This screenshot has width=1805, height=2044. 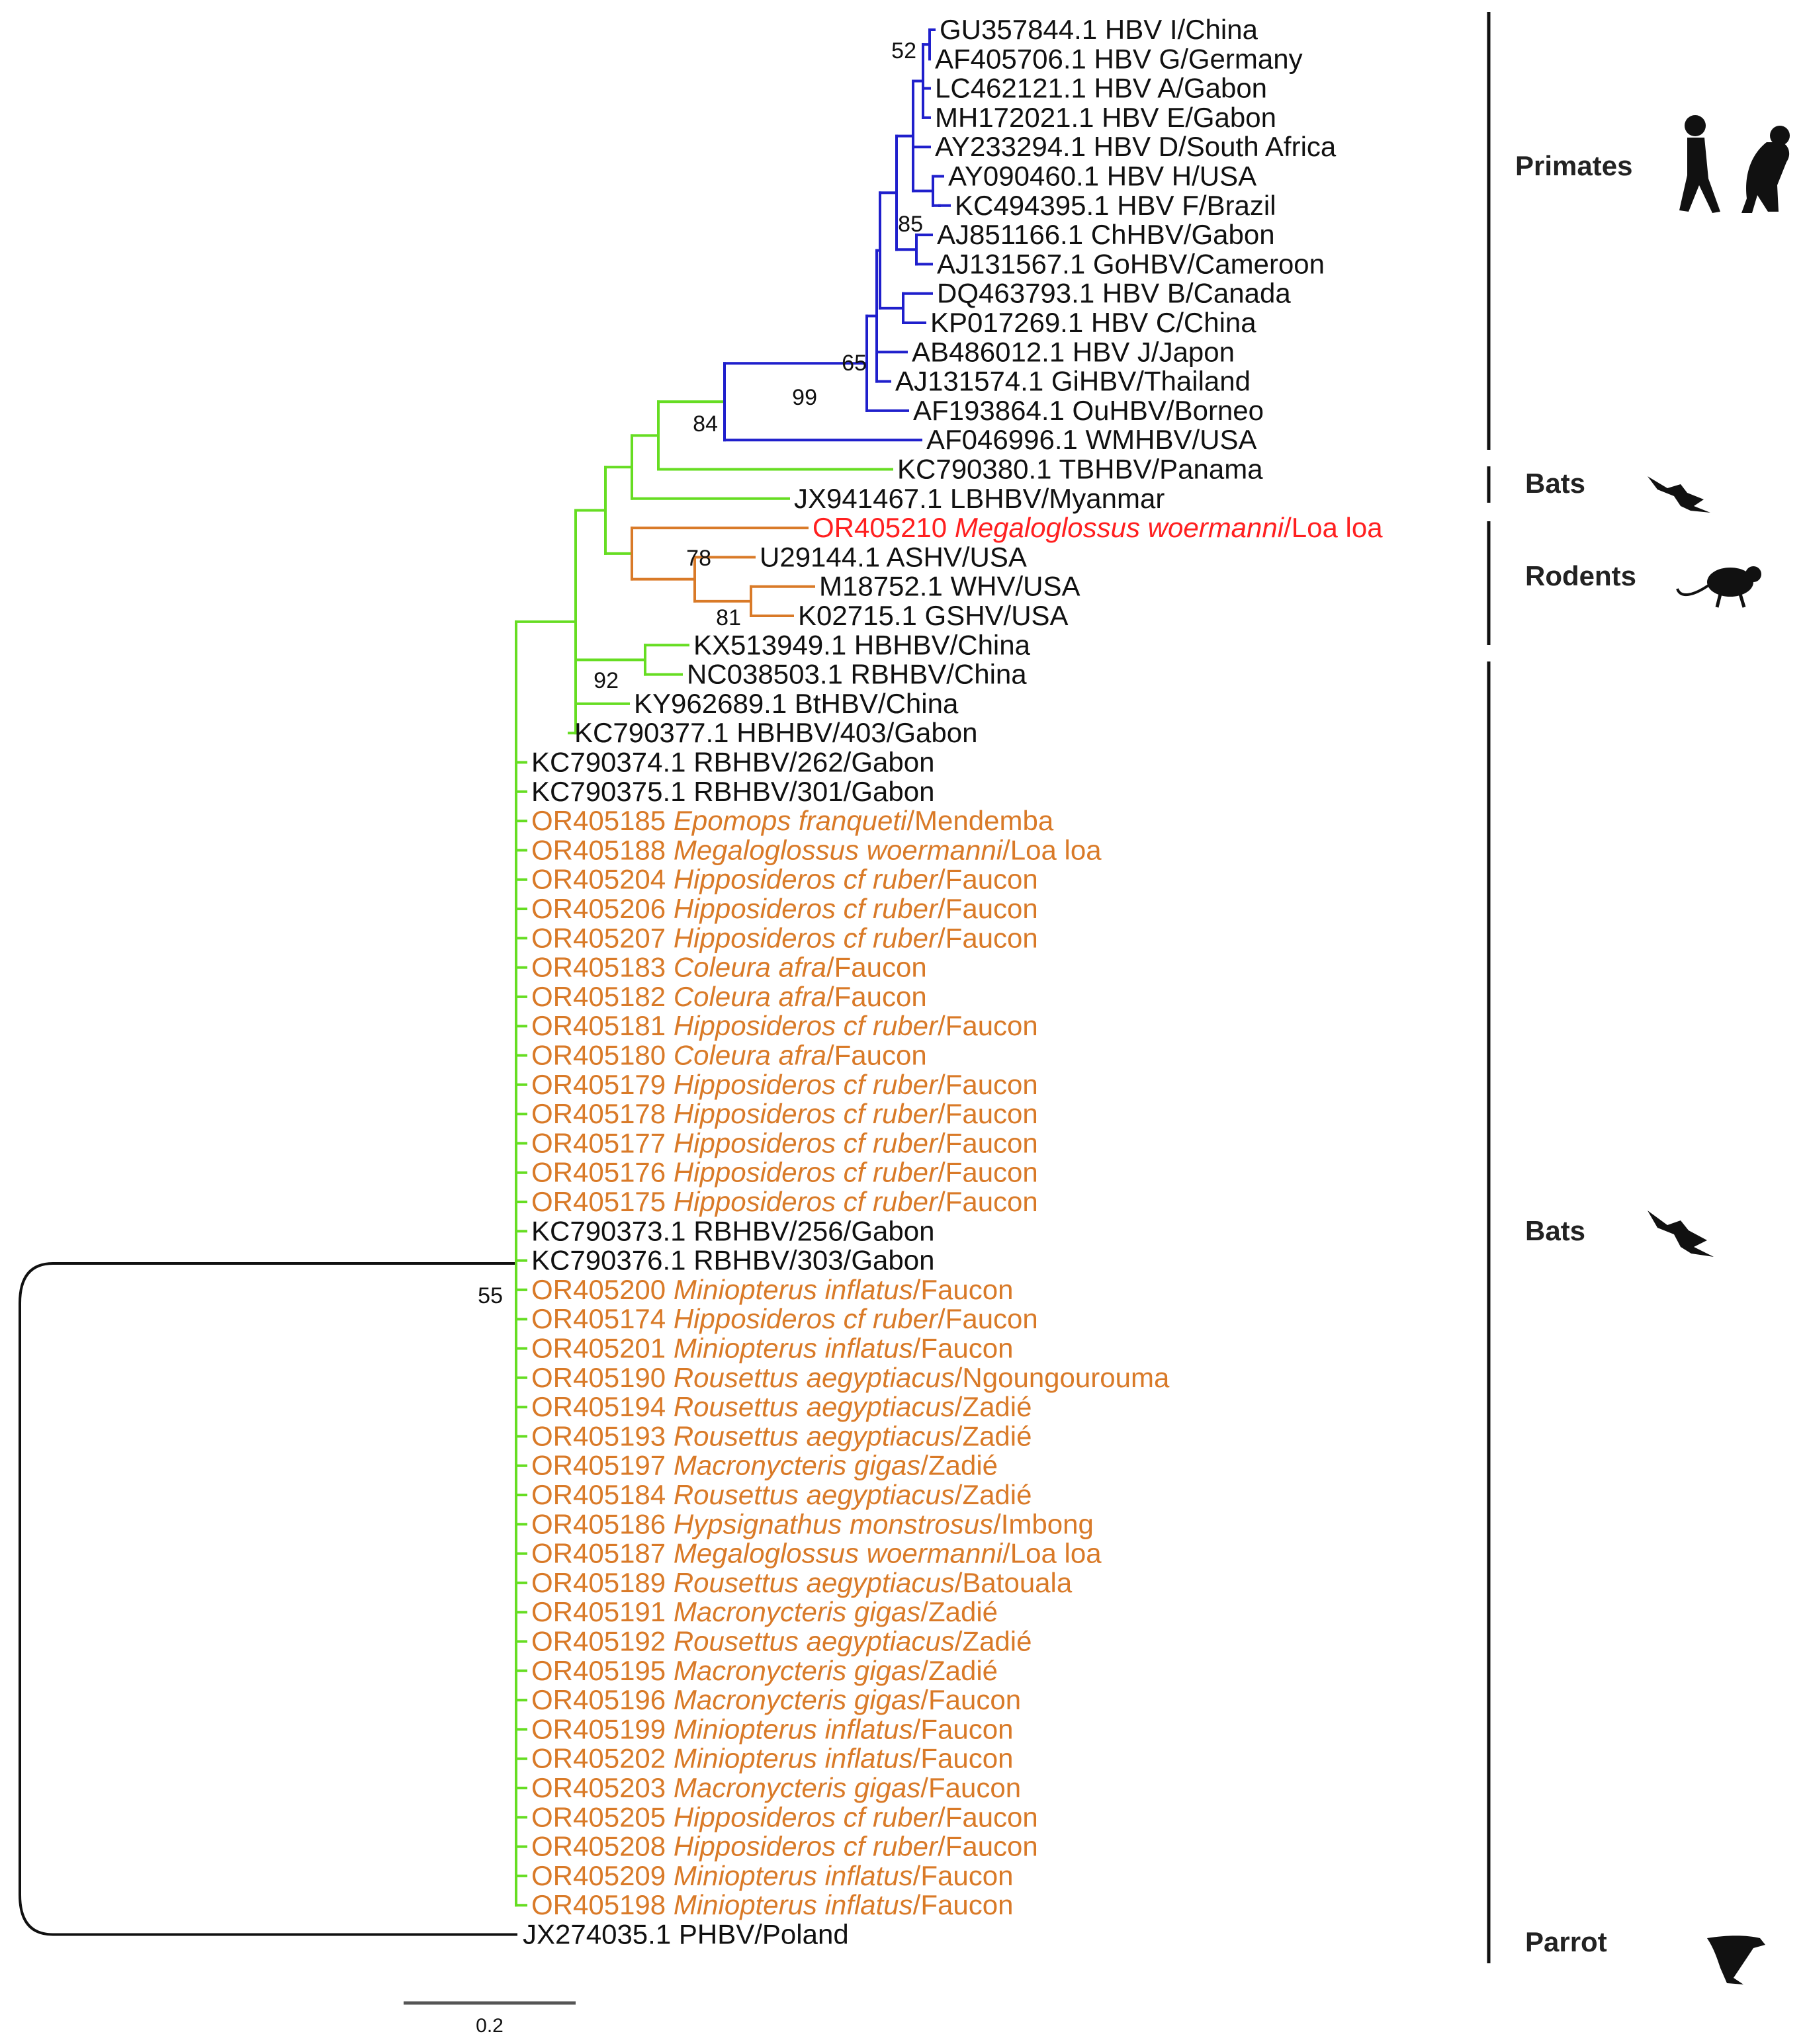 I want to click on taxon-label: OR405204 Hipposideros cf ruber/Faucon, so click(x=784, y=879).